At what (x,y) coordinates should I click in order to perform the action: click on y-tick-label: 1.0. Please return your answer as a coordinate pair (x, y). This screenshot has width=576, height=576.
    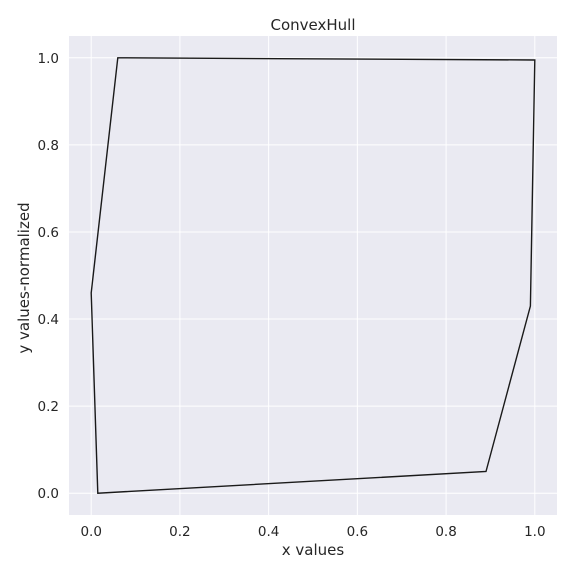
    Looking at the image, I should click on (48, 59).